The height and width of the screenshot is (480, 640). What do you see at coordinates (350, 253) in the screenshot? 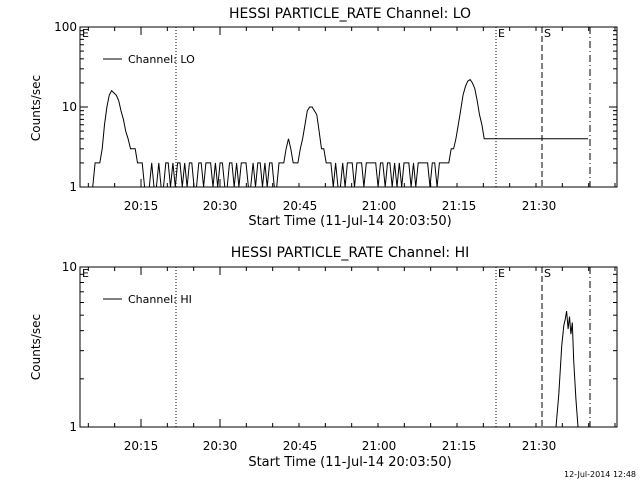
I see `chart-title: HESSI PARTICLE_RATE Channel: HI` at bounding box center [350, 253].